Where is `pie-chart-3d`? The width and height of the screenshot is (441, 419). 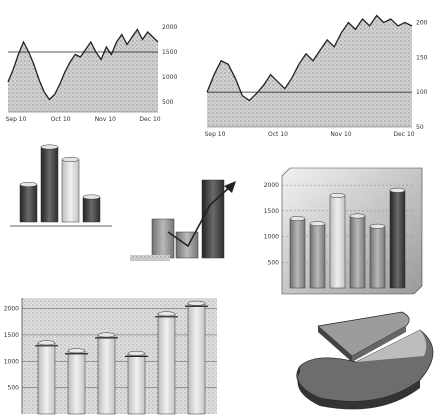
pie-chart-3d is located at coordinates (365, 360).